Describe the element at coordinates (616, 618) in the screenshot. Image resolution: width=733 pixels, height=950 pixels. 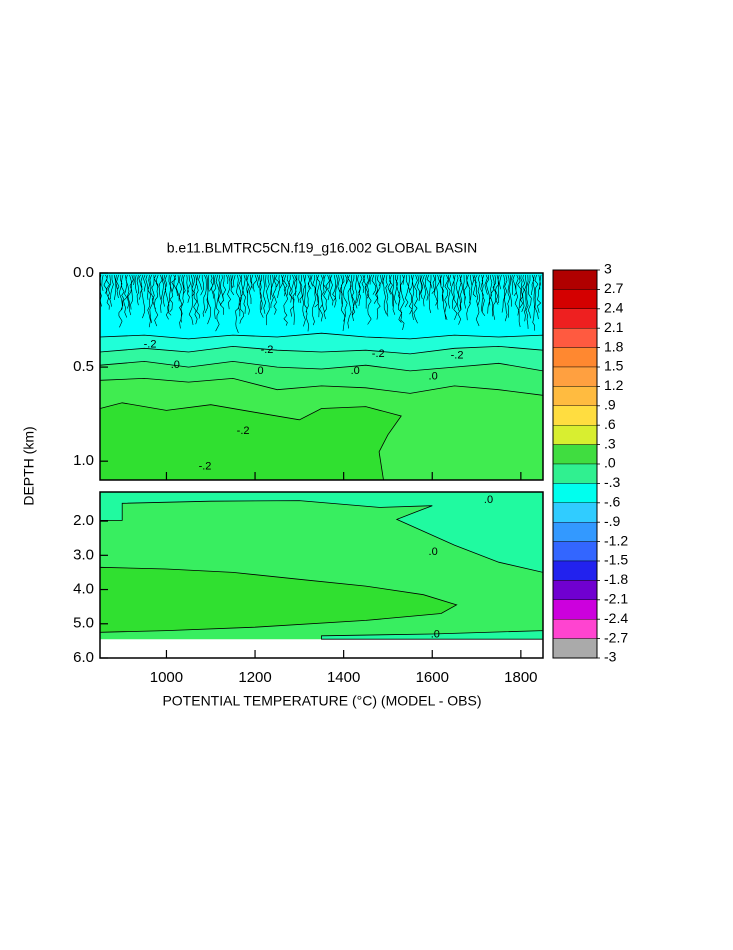
I see `colorbar-tick-label: -2.4` at that location.